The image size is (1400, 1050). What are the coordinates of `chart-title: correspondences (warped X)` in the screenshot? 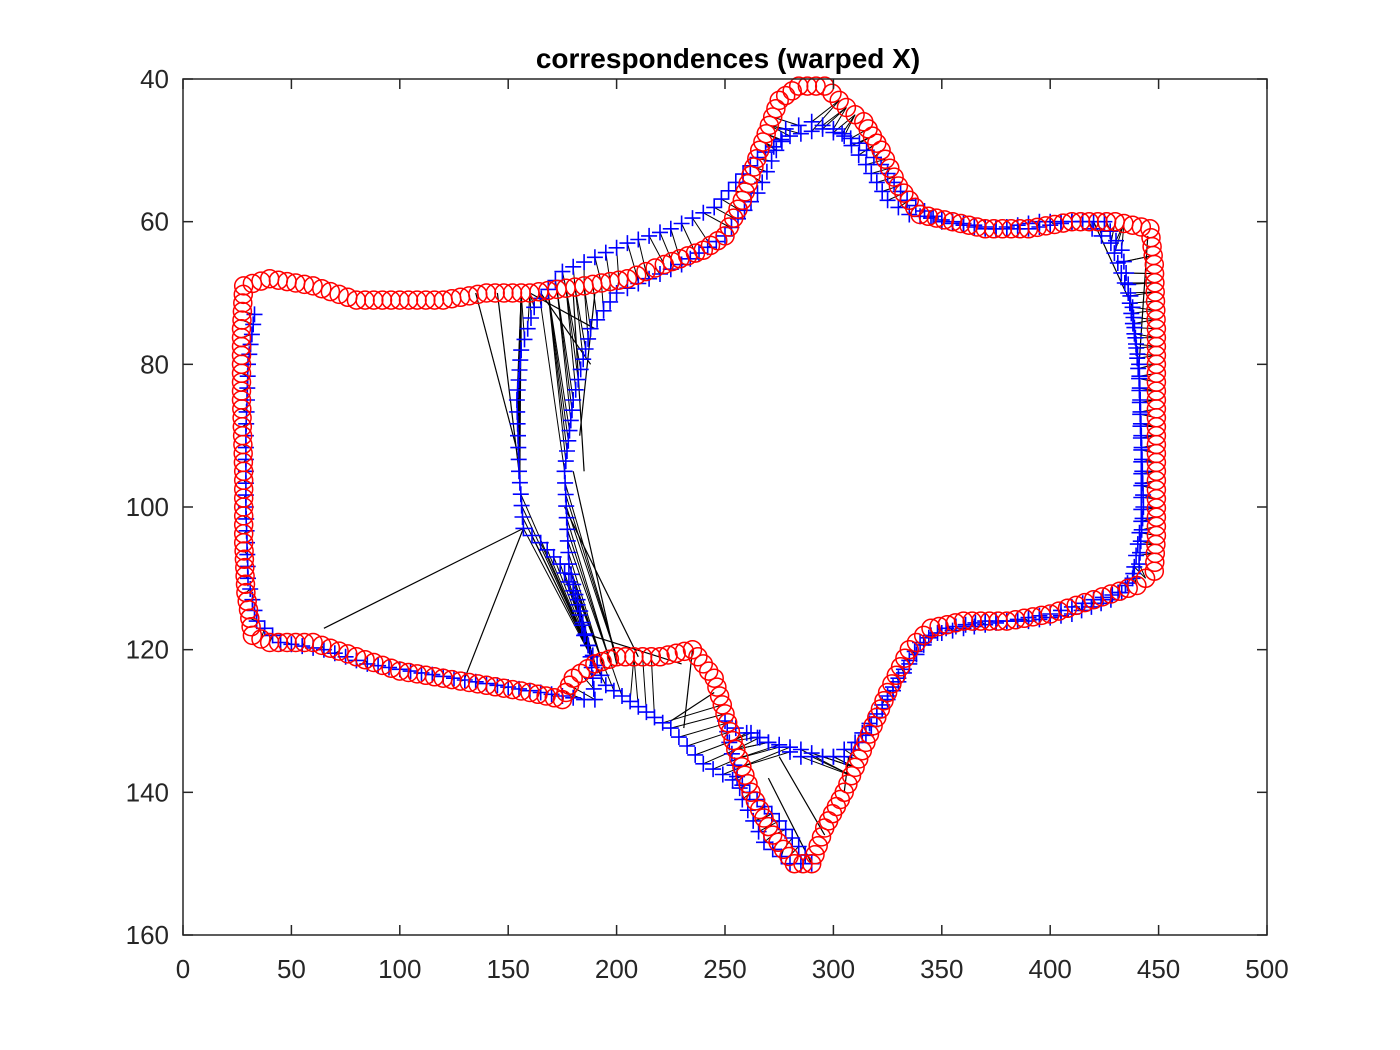 It's located at (728, 58).